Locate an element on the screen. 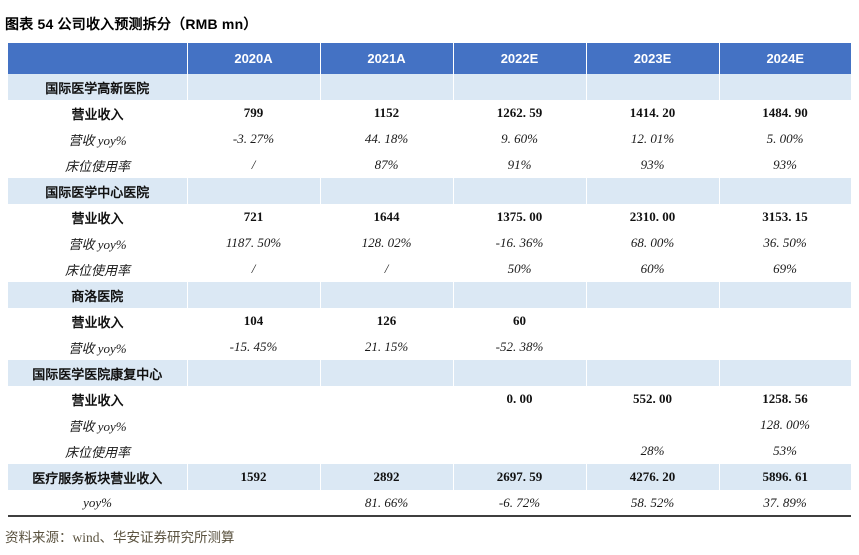  cell-value: 1592 is located at coordinates (253, 477).